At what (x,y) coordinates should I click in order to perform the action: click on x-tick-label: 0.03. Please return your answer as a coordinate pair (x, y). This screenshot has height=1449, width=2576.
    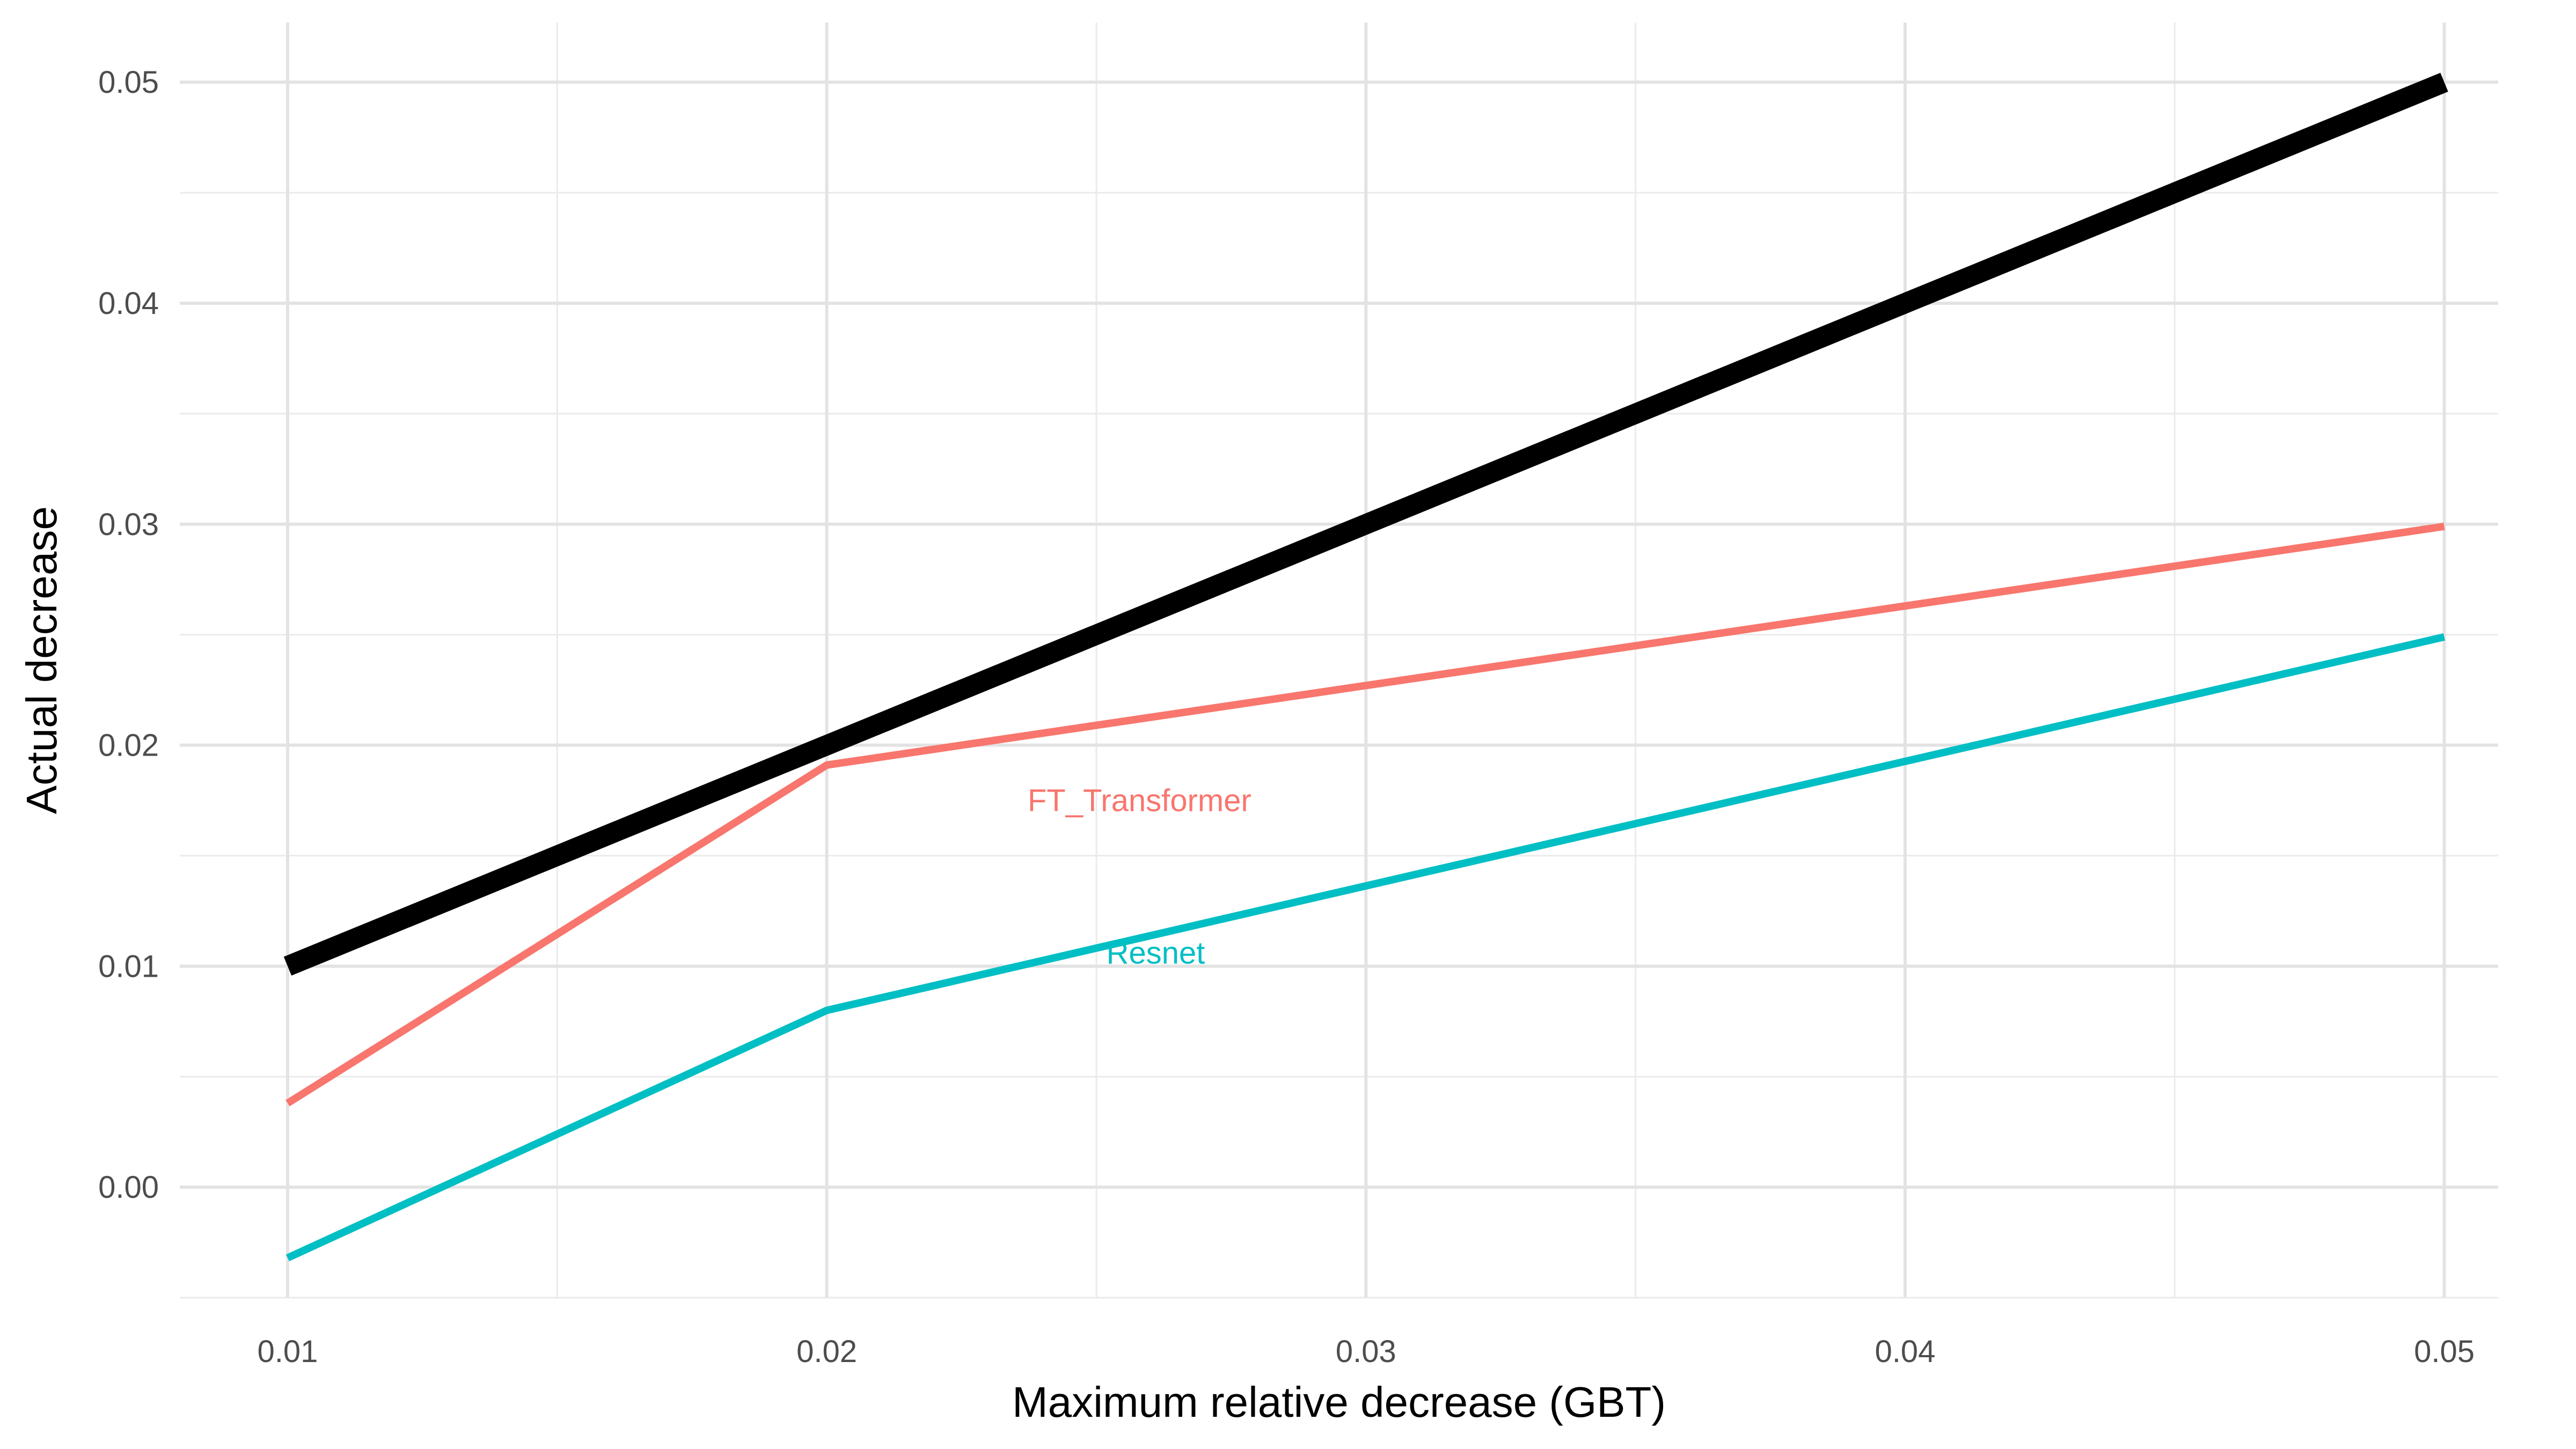
    Looking at the image, I should click on (1366, 1351).